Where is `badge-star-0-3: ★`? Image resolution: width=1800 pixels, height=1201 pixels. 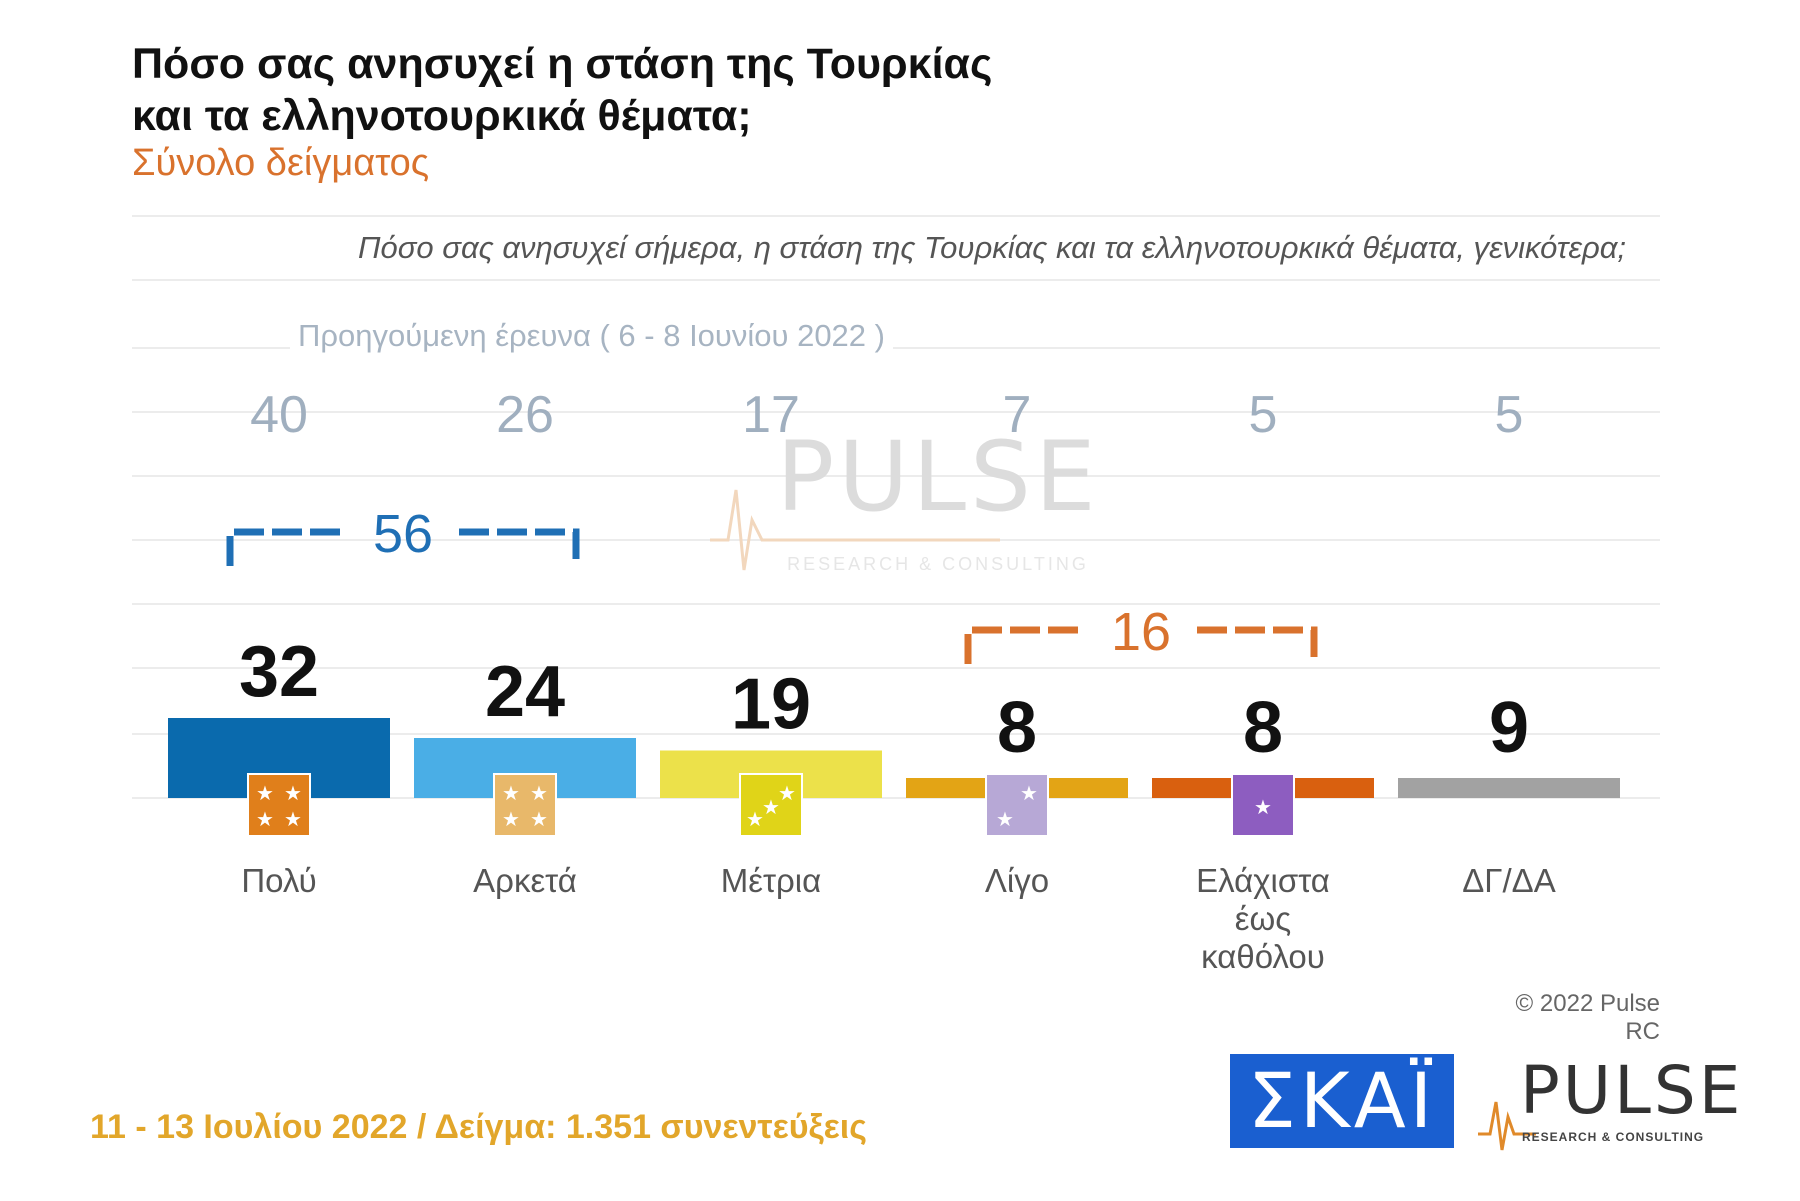 badge-star-0-3: ★ is located at coordinates (293, 819).